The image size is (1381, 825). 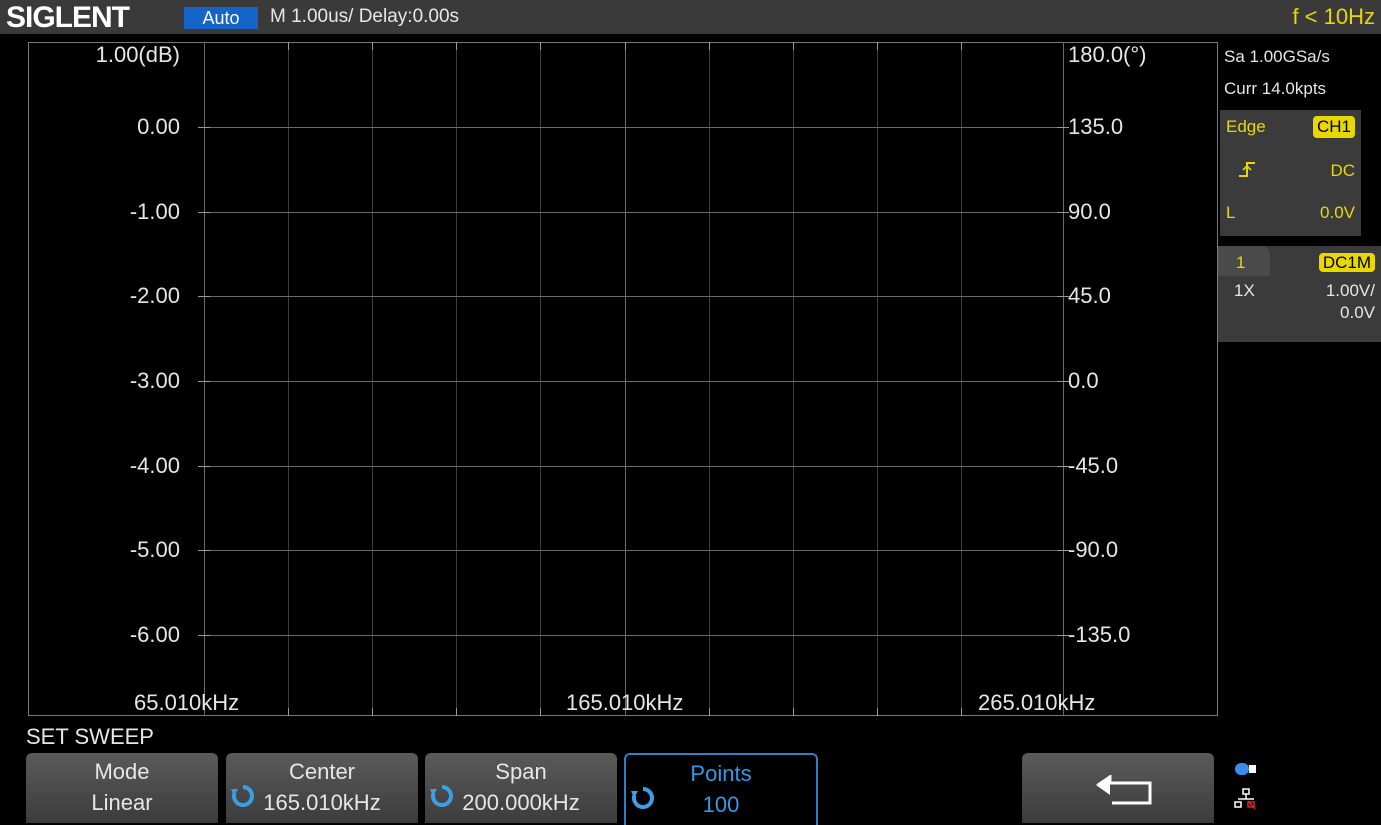 I want to click on softkey-span: Span 200.000kHz, so click(x=521, y=788).